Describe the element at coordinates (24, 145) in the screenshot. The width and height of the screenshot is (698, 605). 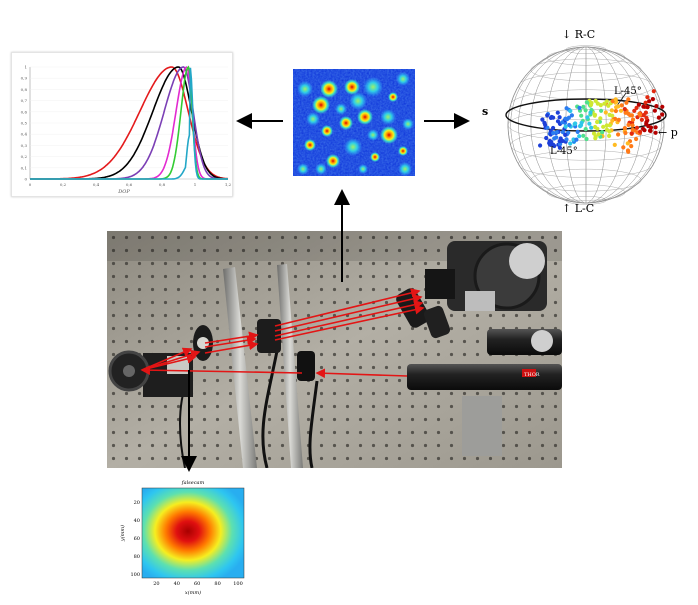
I see `dop-y-tick-label: 0,3` at that location.